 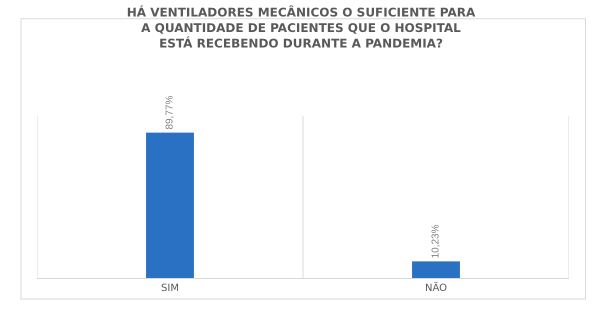 What do you see at coordinates (301, 27) in the screenshot?
I see `chart-title: HÁ VENTILADORES MECÂNICOS O SUFICIENTE PARA A QUANTIDADE DE PACIENTES QUE O HOSPITAL ESTÁ RECEBENDO DURANTE A PANDEMIA?` at bounding box center [301, 27].